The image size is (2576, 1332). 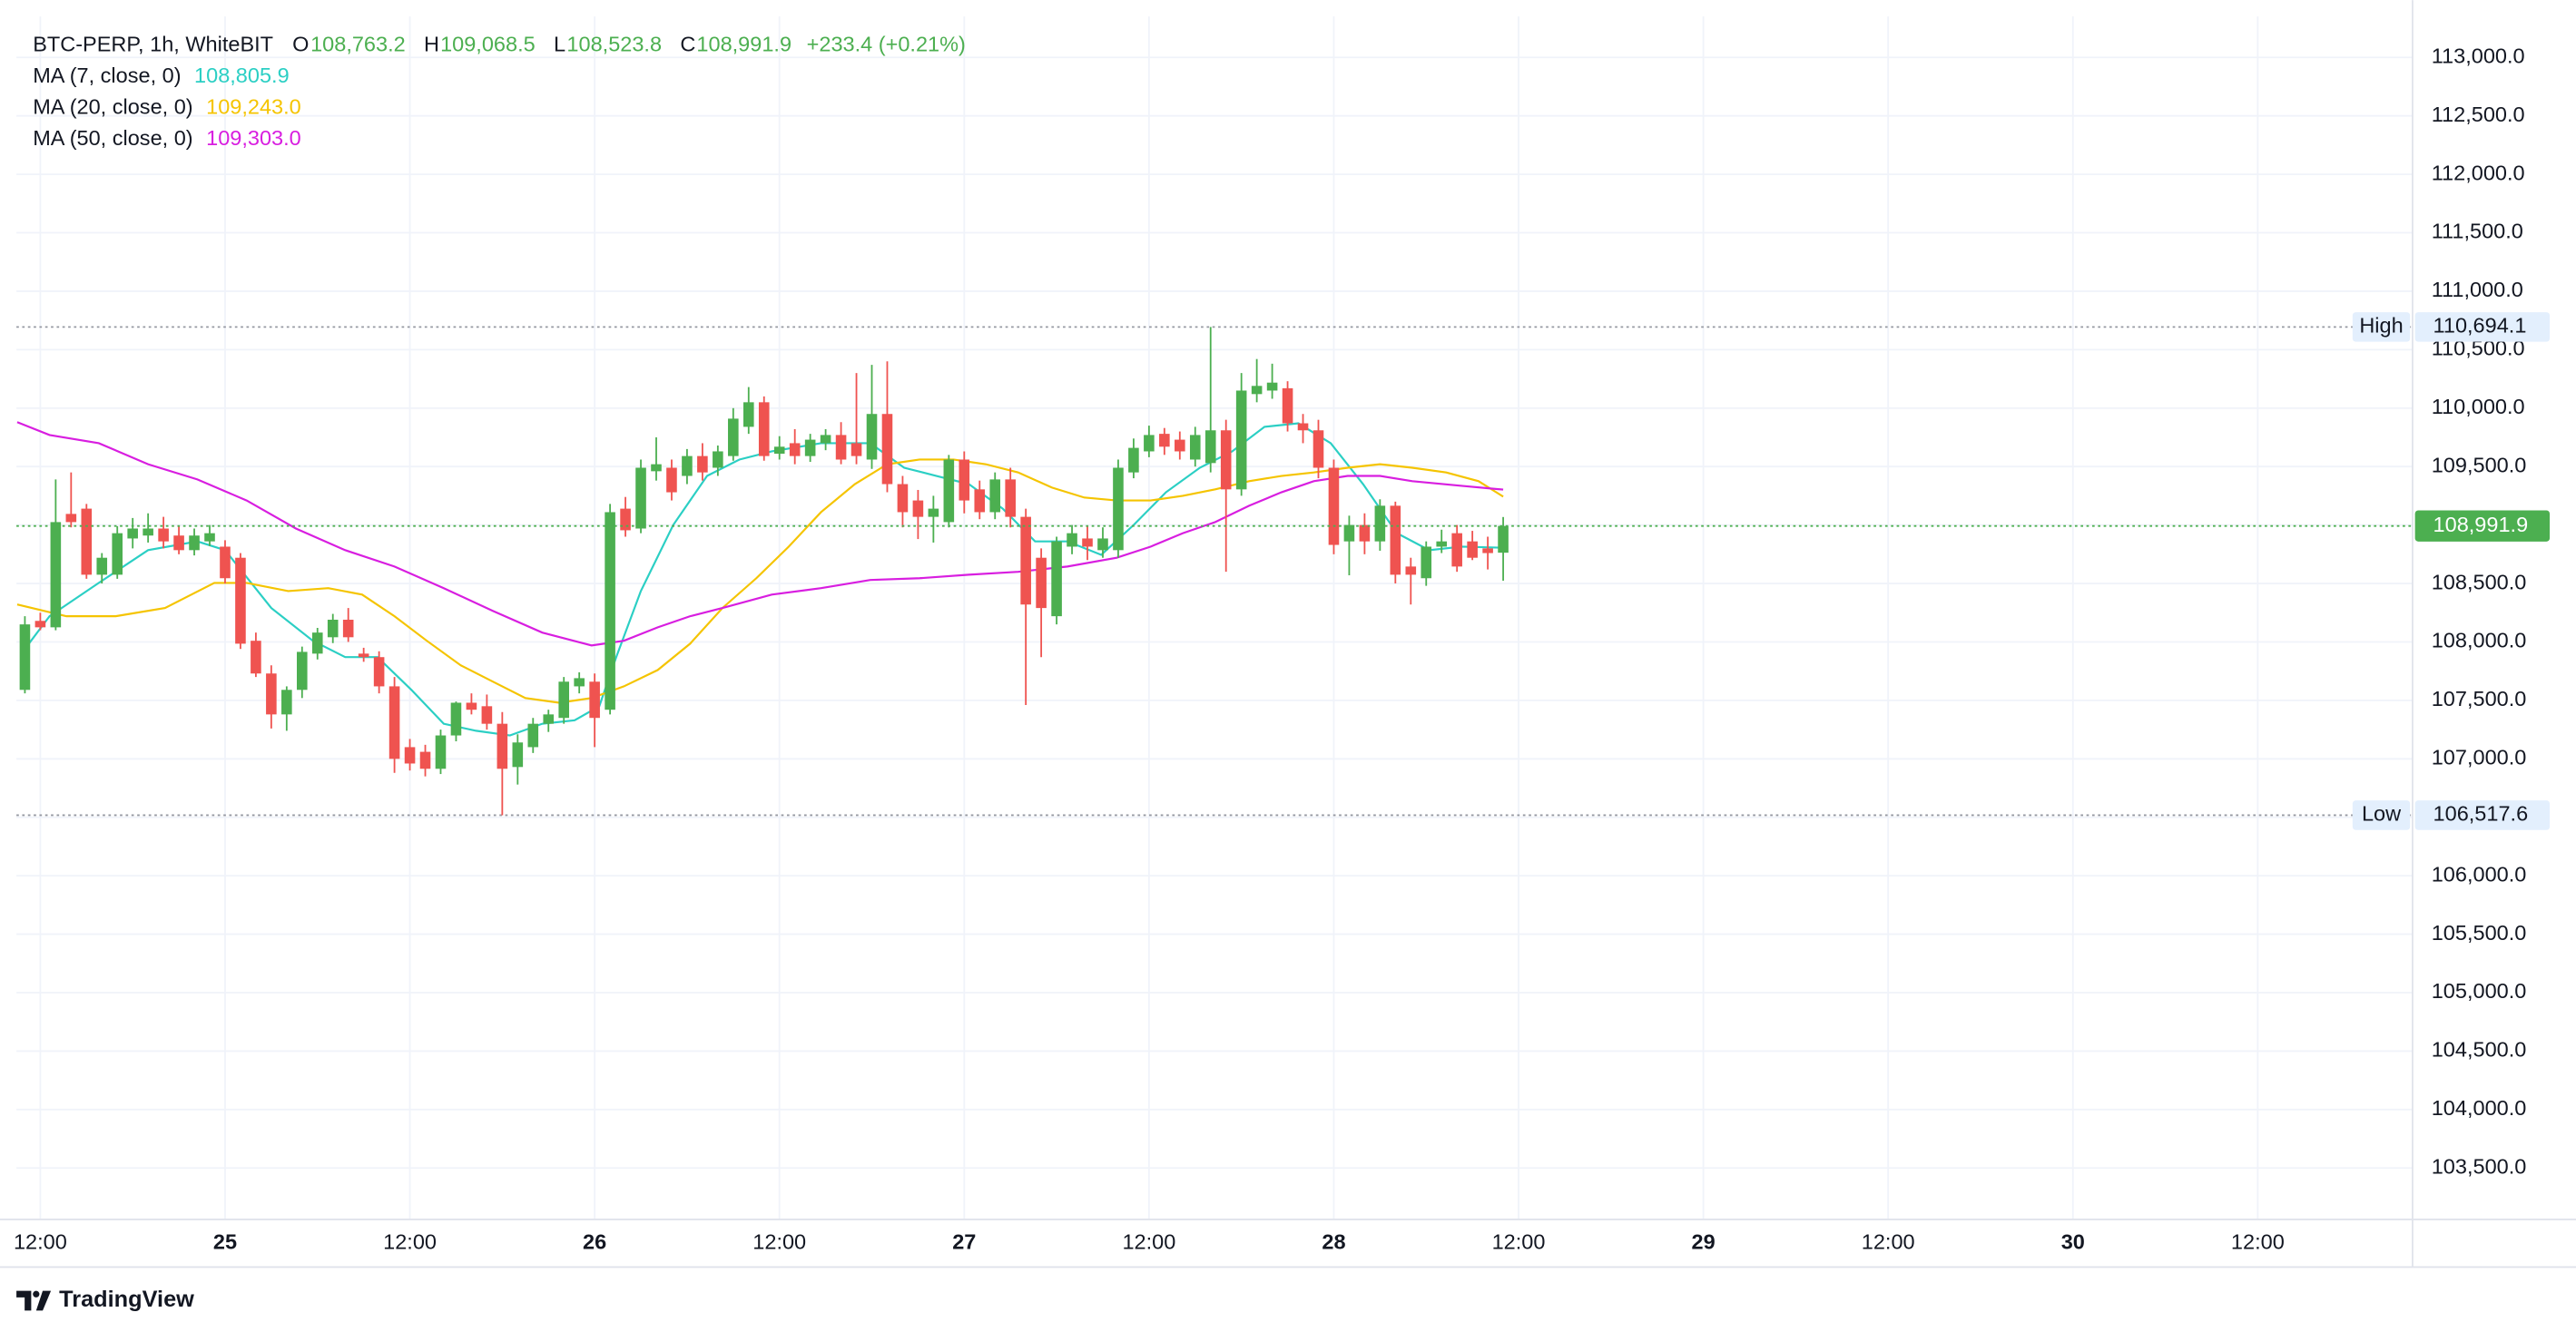 I want to click on y-tick-label: 109,500.0, so click(x=2479, y=464).